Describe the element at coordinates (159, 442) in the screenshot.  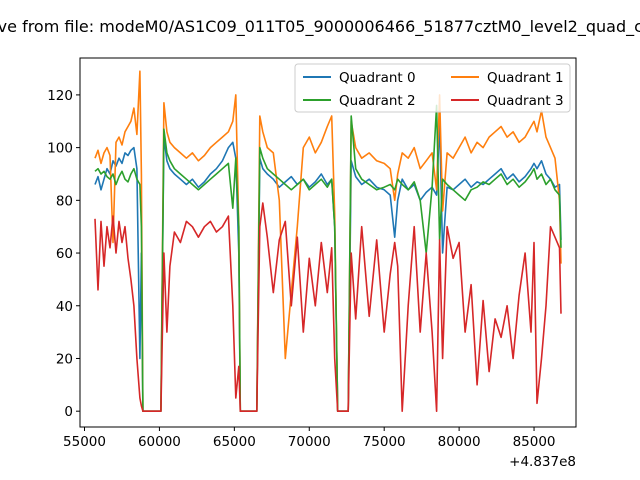
I see `x-tick-label: 60000` at that location.